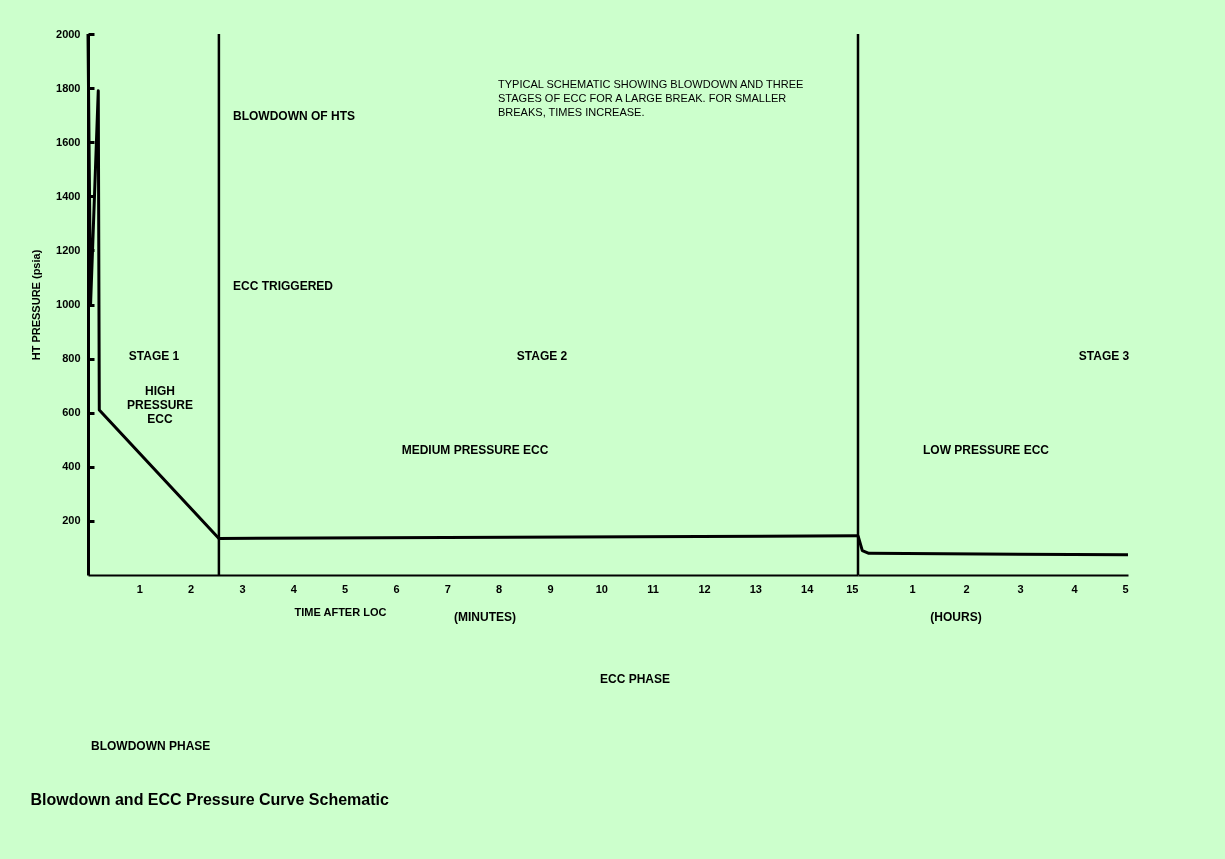  Describe the element at coordinates (755, 588) in the screenshot. I see `x-tick-label: 13` at that location.